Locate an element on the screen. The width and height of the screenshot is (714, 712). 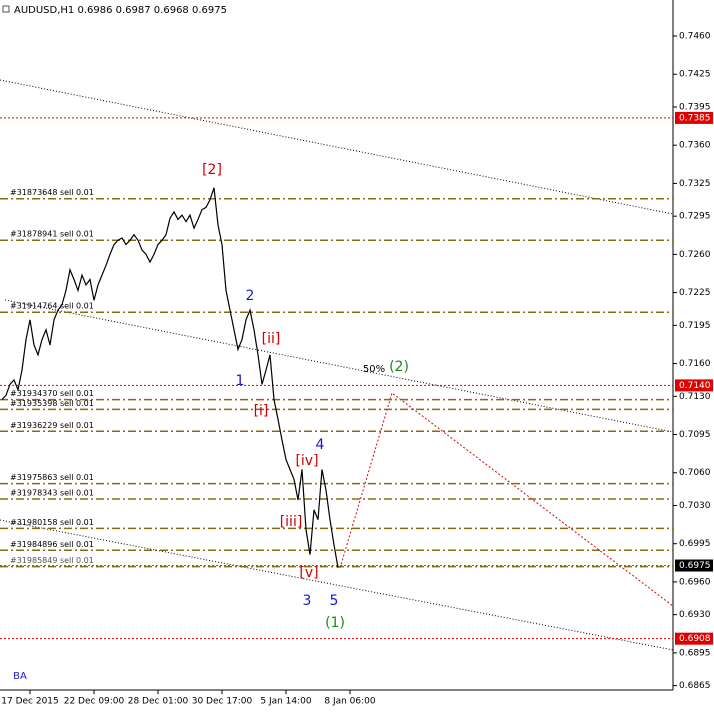
y-tick-label: 0.7260 is located at coordinates (695, 255).